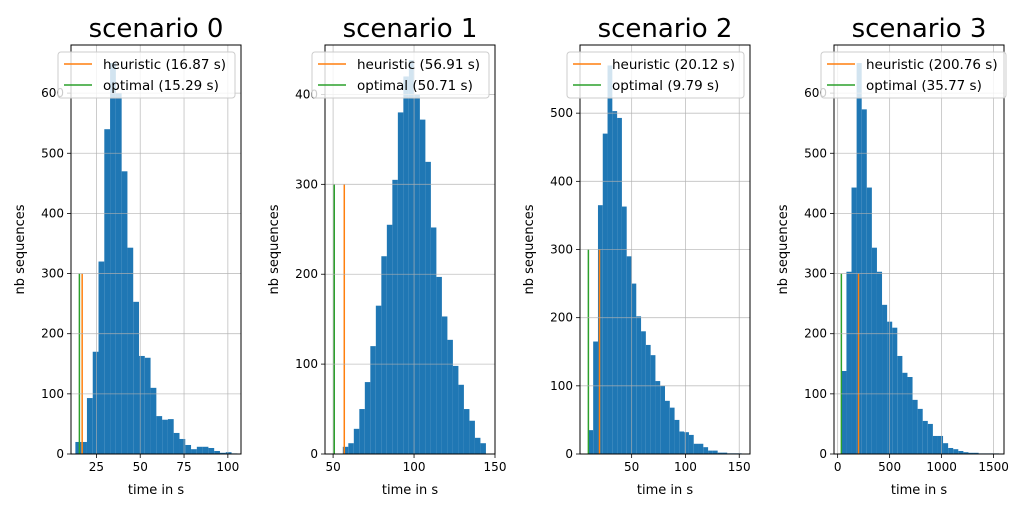 The image size is (1024, 512). What do you see at coordinates (941, 467) in the screenshot?
I see `x-tick-label: 1000` at bounding box center [941, 467].